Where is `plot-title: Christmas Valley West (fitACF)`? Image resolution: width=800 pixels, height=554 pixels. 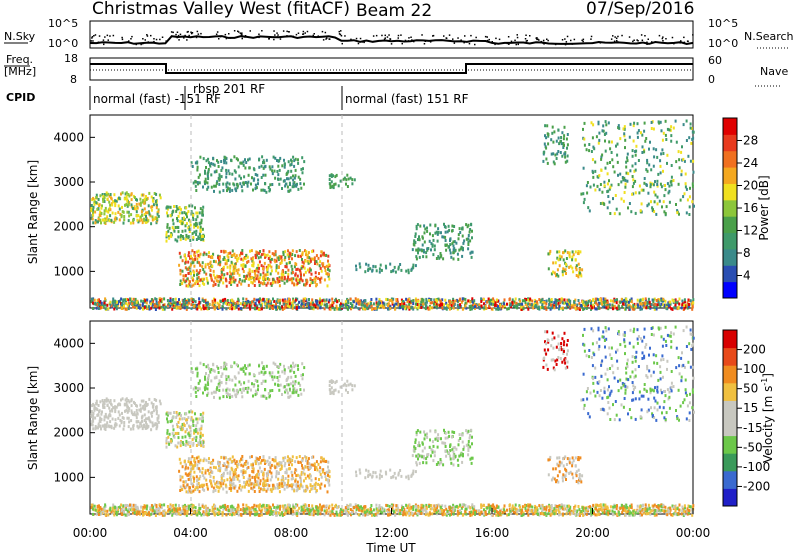 plot-title: Christmas Valley West (fitACF) is located at coordinates (221, 9).